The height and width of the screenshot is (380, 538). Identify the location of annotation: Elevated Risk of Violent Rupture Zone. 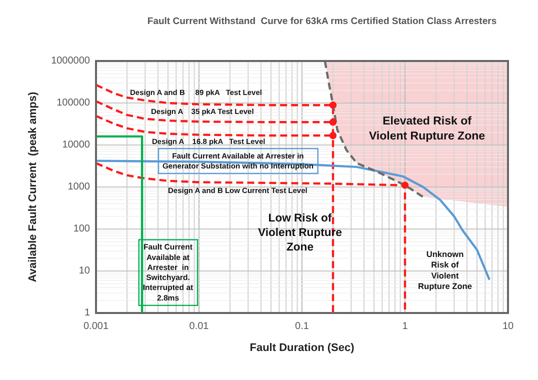
(427, 129).